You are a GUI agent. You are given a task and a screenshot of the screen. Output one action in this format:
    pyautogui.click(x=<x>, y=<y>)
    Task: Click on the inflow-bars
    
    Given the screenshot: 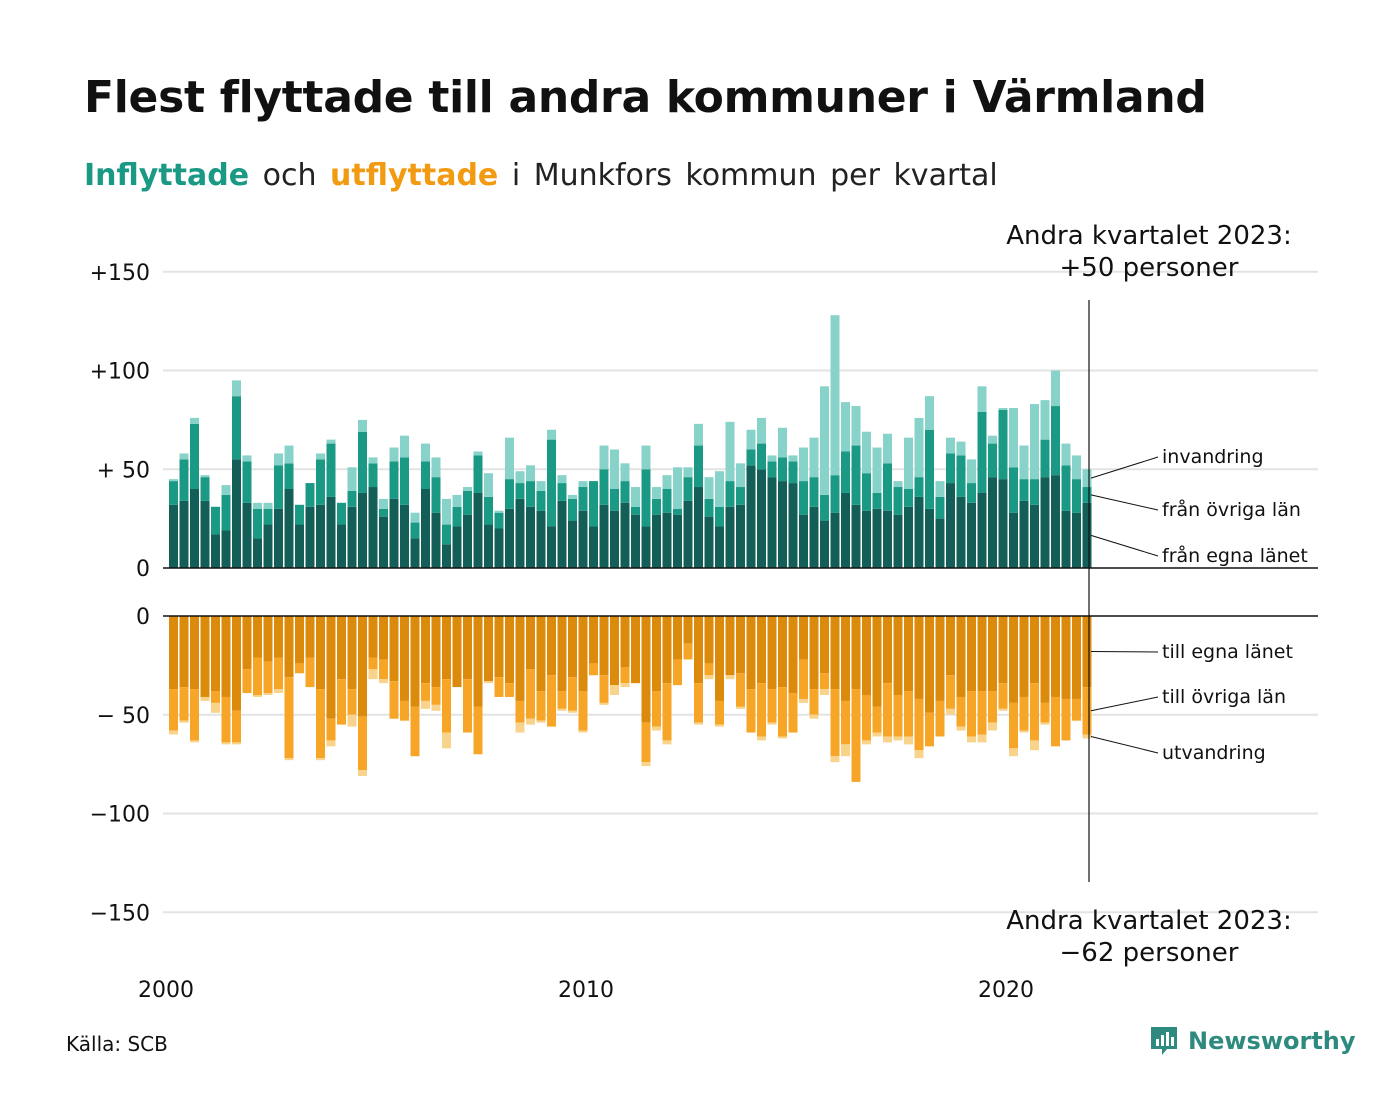 What is the action you would take?
    pyautogui.click(x=630, y=441)
    